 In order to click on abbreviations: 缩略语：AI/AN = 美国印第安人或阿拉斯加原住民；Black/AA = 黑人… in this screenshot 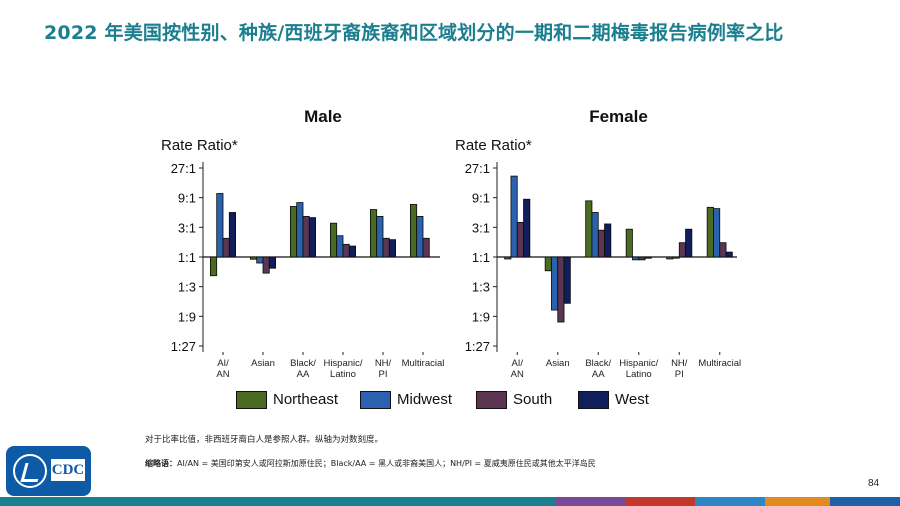, I will do `click(370, 463)`.